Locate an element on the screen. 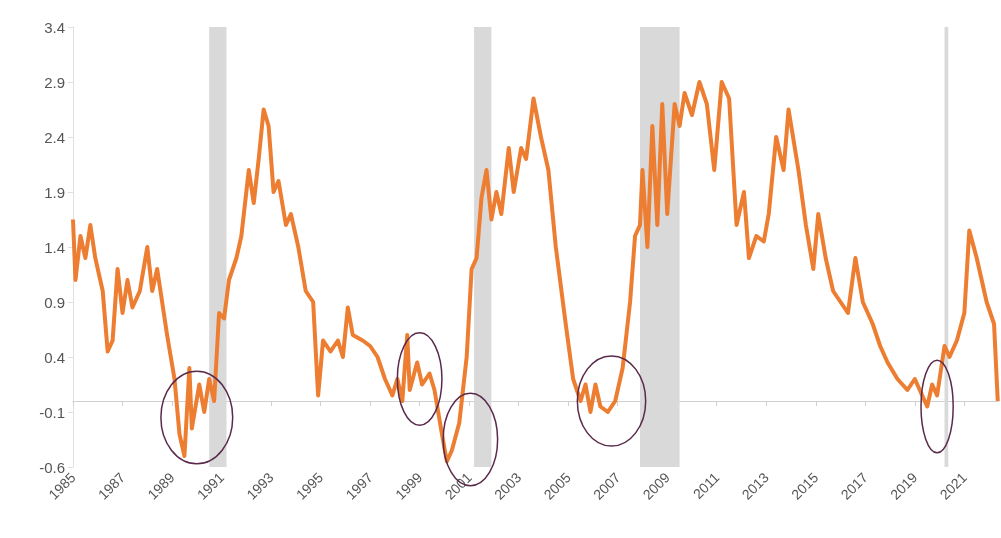  y-tick-label: 1.9 is located at coordinates (54, 192).